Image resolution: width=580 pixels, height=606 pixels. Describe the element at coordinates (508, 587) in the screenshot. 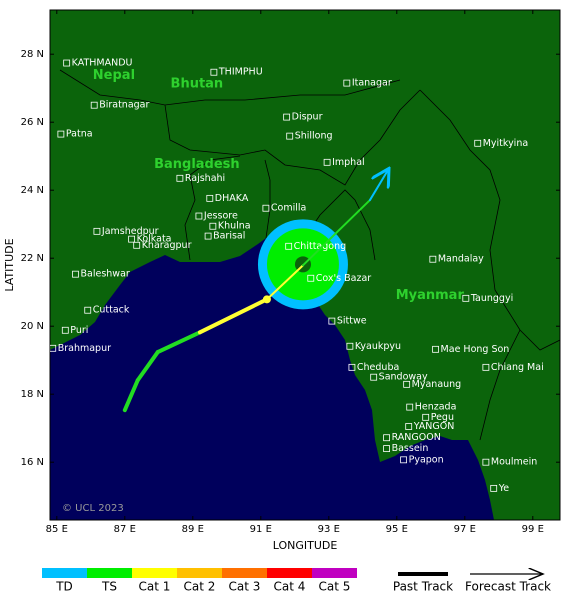

I see `legend-label: Forecast Track` at that location.